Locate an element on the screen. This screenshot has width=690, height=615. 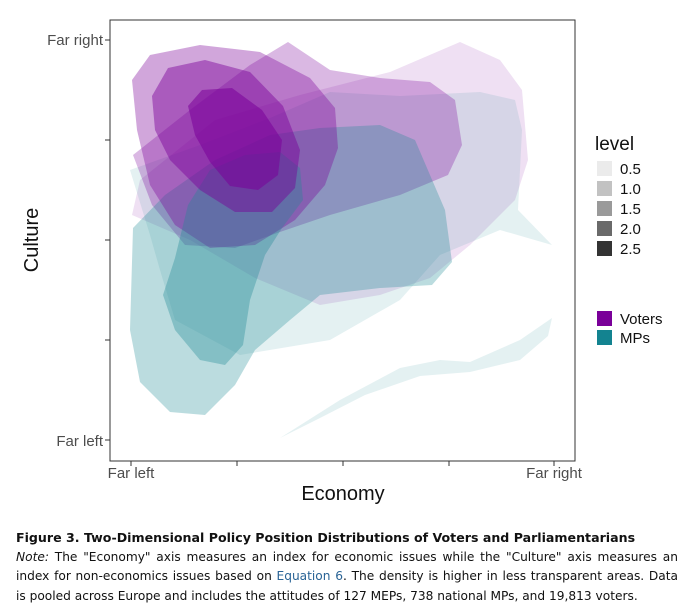
legend-group-key-voters is located at coordinates (604, 318).